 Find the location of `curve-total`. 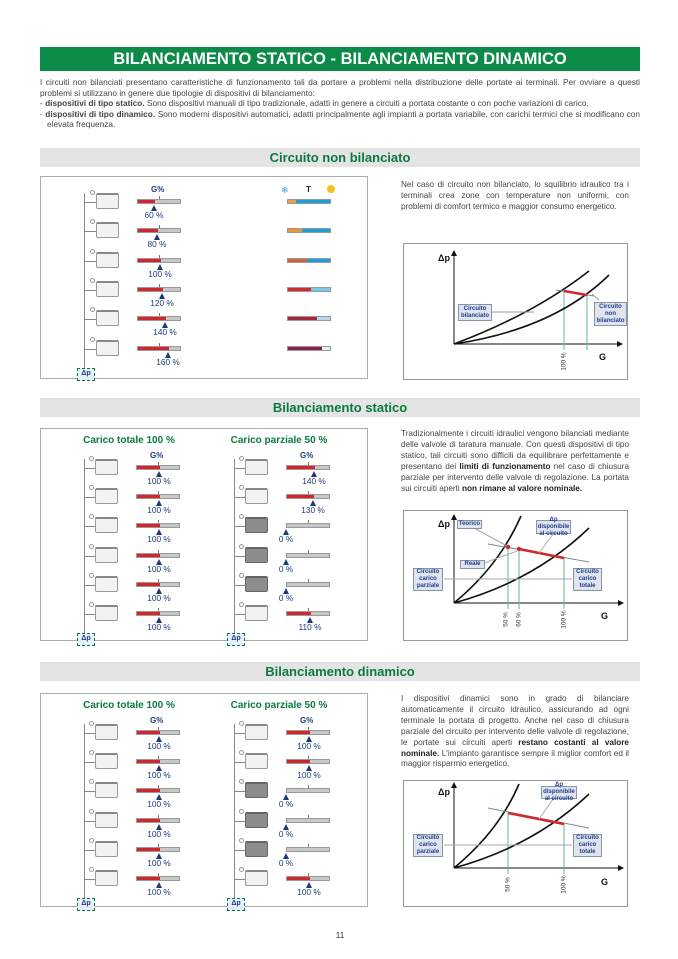

curve-total is located at coordinates (521, 565).